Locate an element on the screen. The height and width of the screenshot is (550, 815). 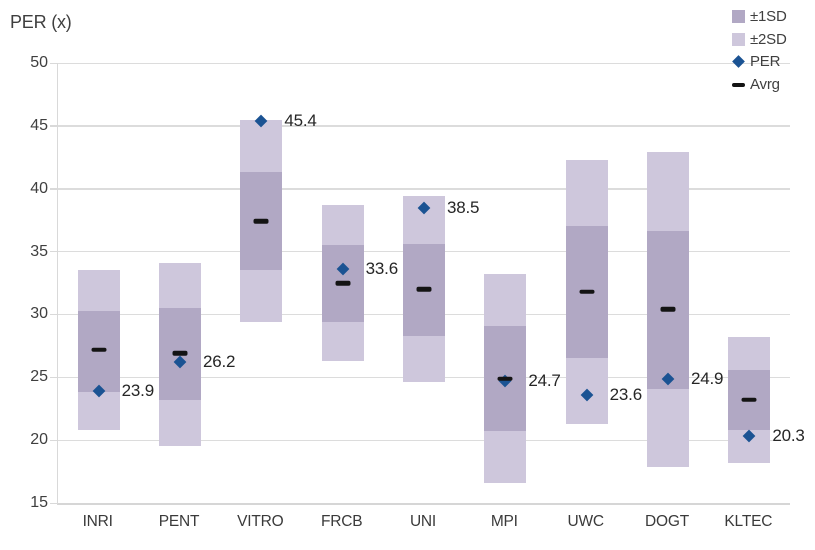
x-category-label: VITRO is located at coordinates (260, 521).